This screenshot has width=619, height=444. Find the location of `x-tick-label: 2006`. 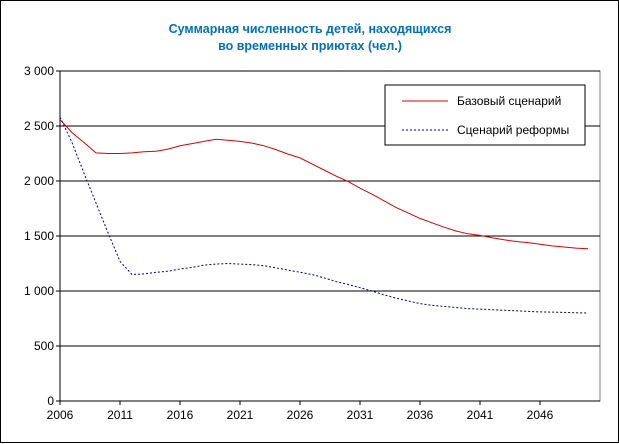

x-tick-label: 2006 is located at coordinates (60, 415).